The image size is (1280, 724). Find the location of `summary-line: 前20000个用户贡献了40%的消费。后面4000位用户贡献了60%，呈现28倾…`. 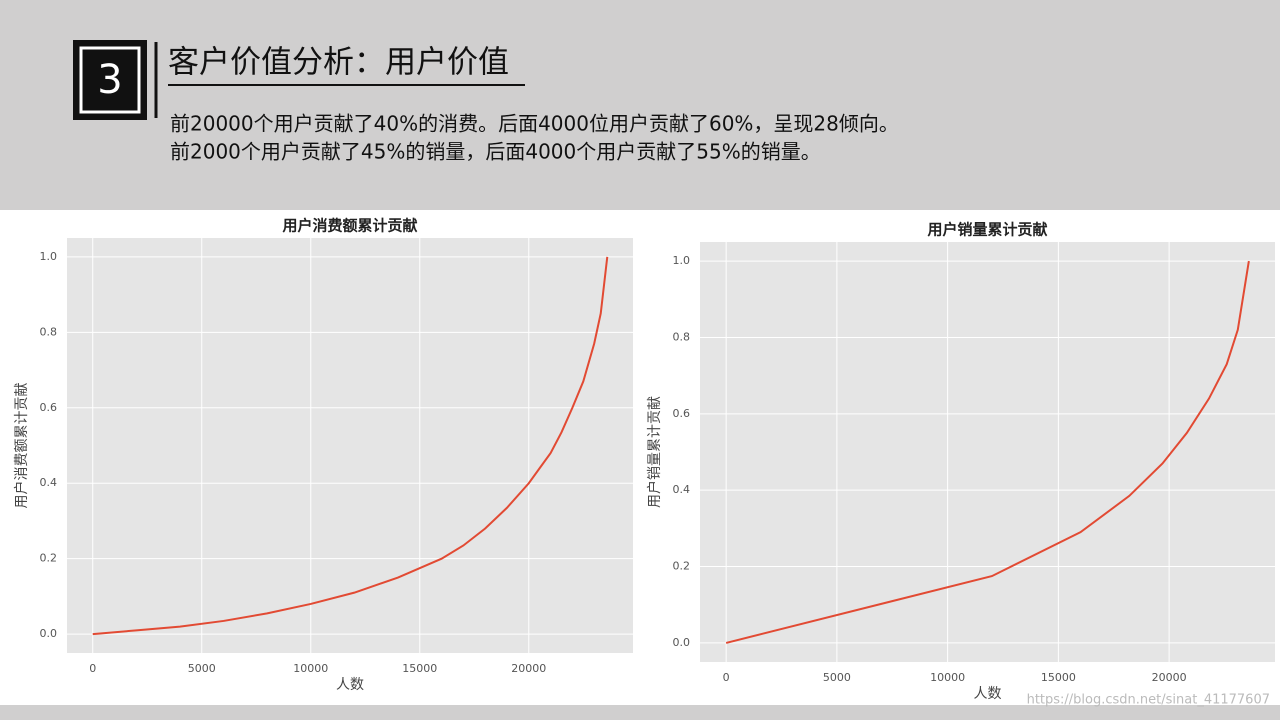

summary-line: 前20000个用户贡献了40%的消费。后面4000位用户贡献了60%，呈现28倾… is located at coordinates (534, 124).